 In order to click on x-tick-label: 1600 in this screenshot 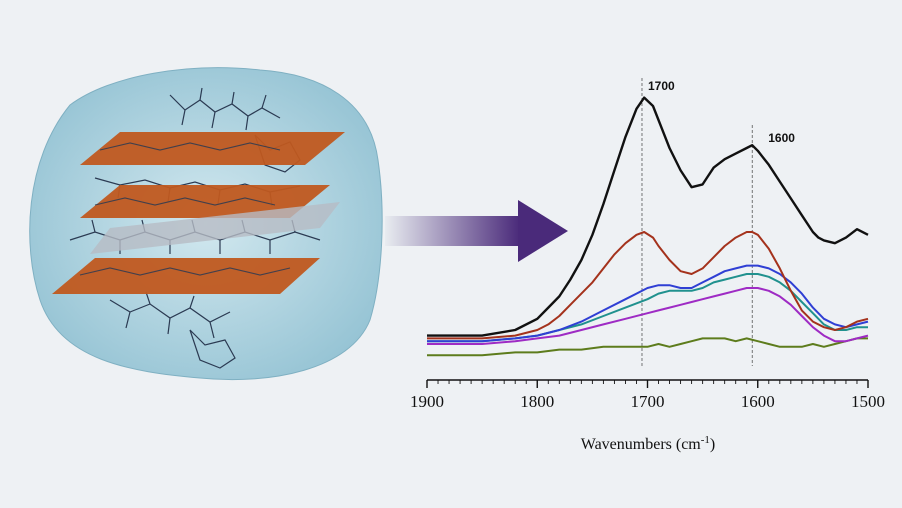, I will do `click(758, 401)`.